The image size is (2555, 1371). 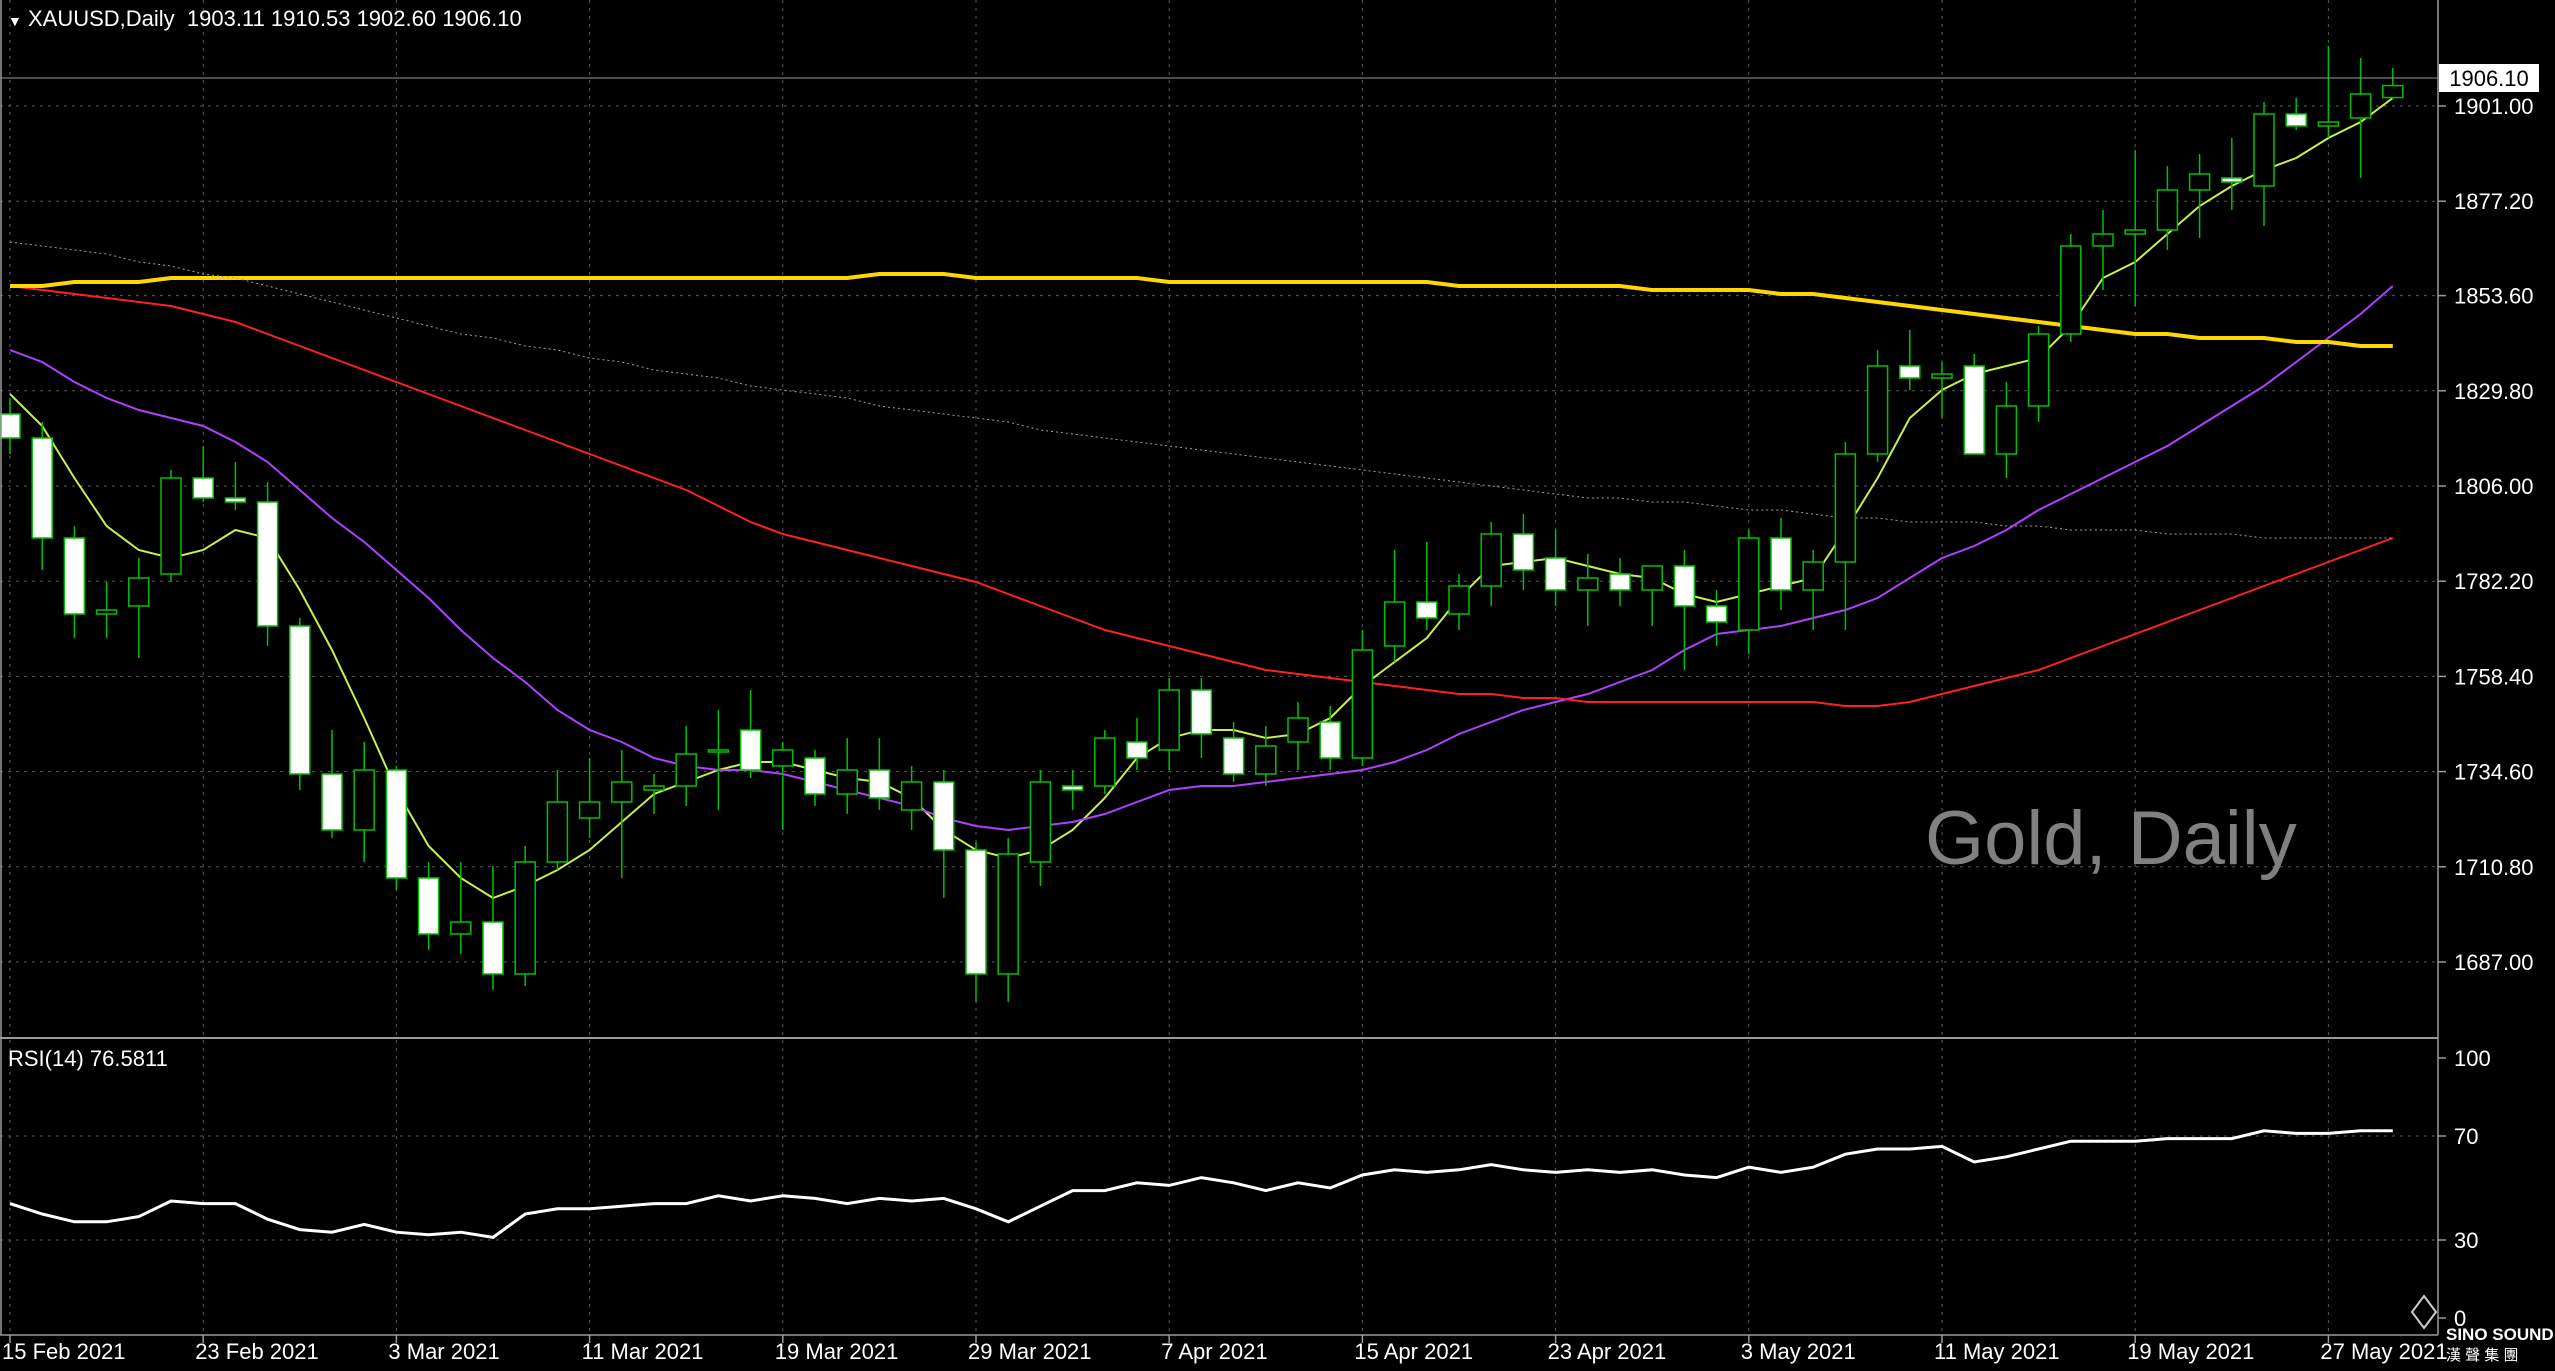 What do you see at coordinates (2494, 106) in the screenshot?
I see `price-tick-label: 1901.00` at bounding box center [2494, 106].